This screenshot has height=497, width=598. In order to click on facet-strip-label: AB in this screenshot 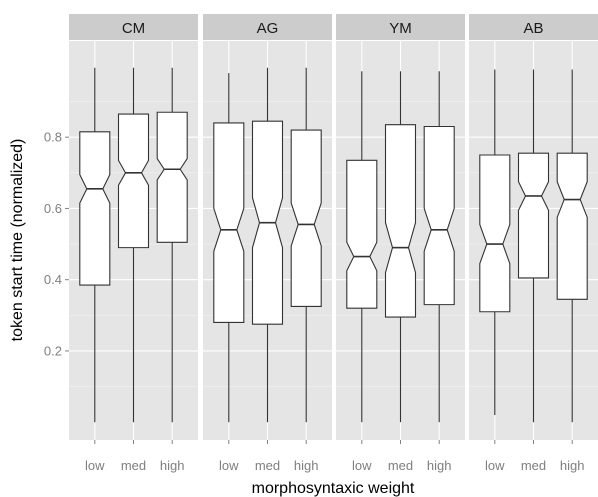, I will do `click(533, 28)`.